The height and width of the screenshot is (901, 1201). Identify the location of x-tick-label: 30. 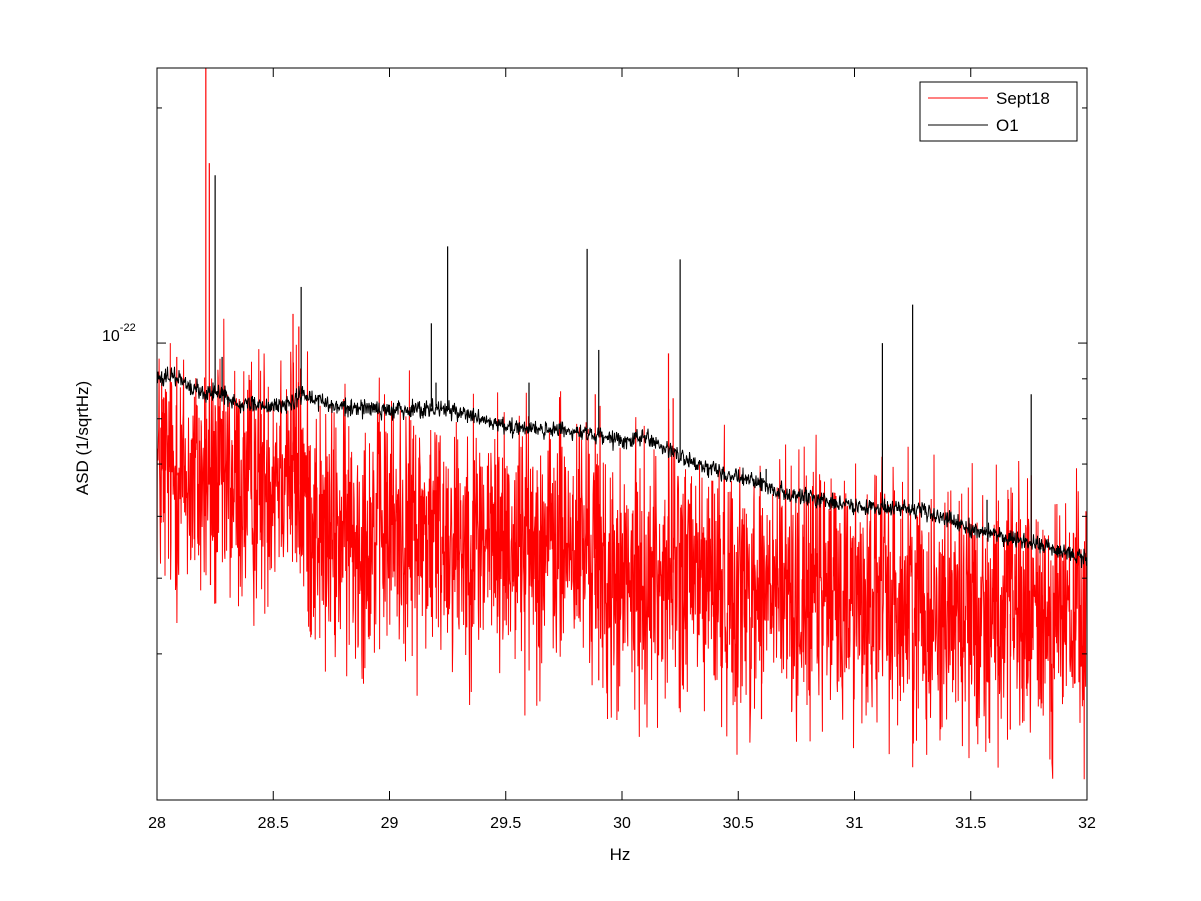
(622, 823).